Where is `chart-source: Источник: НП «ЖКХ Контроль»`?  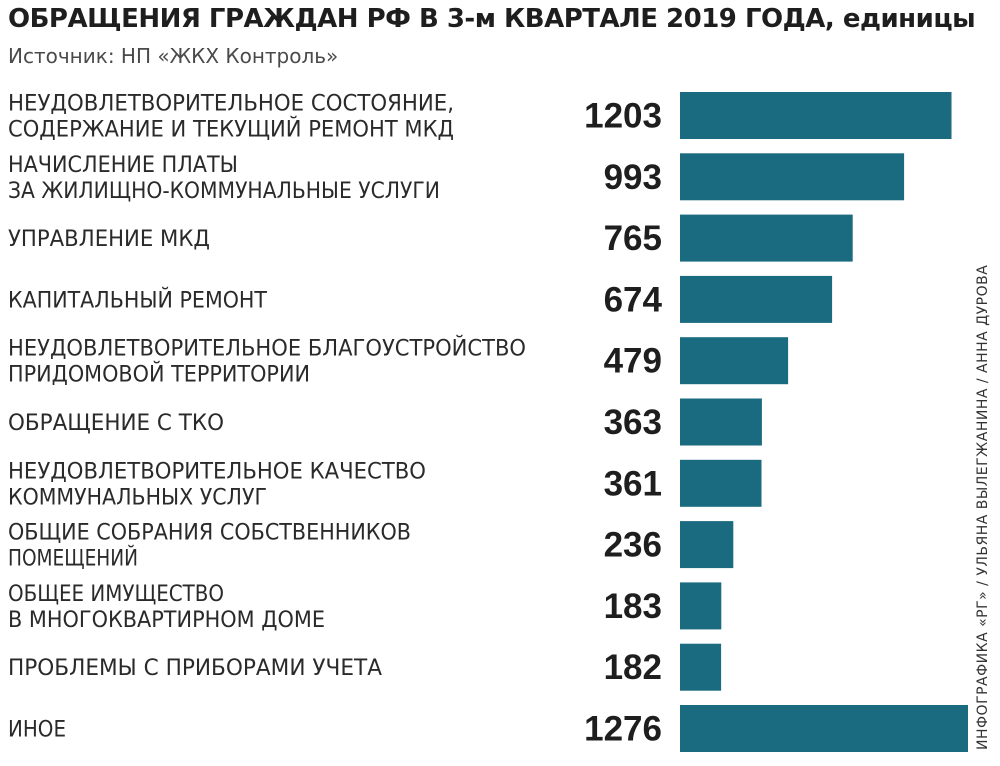 chart-source: Источник: НП «ЖКХ Контроль» is located at coordinates (173, 56).